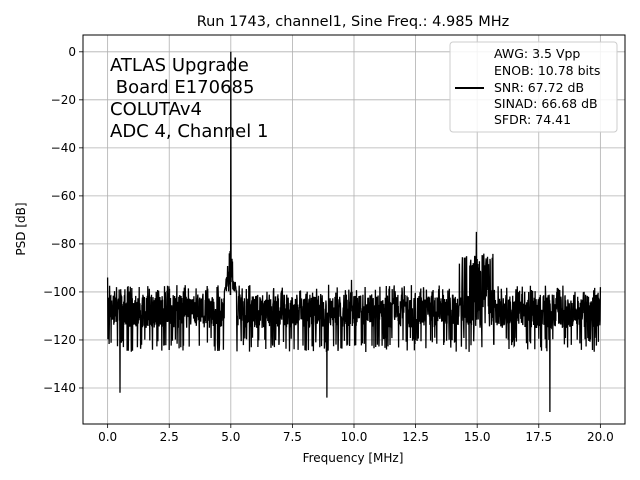 This screenshot has width=640, height=480. I want to click on x-axis-ticks: 0.0 2.5 5.0 7.5 10.0 12.5 15.0 17.5 20.0, so click(356, 434).